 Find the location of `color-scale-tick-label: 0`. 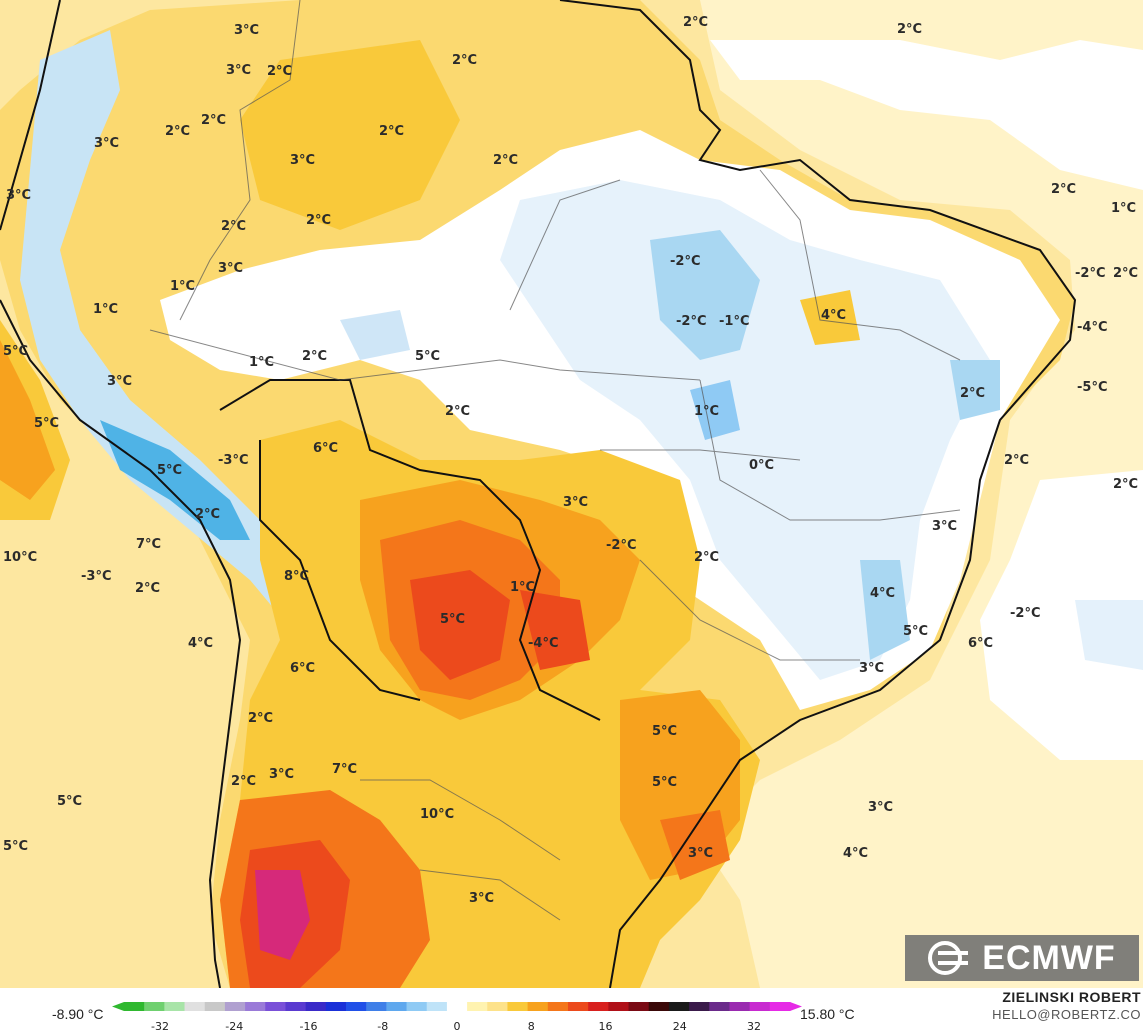

color-scale-tick-label: 0 is located at coordinates (457, 1026).